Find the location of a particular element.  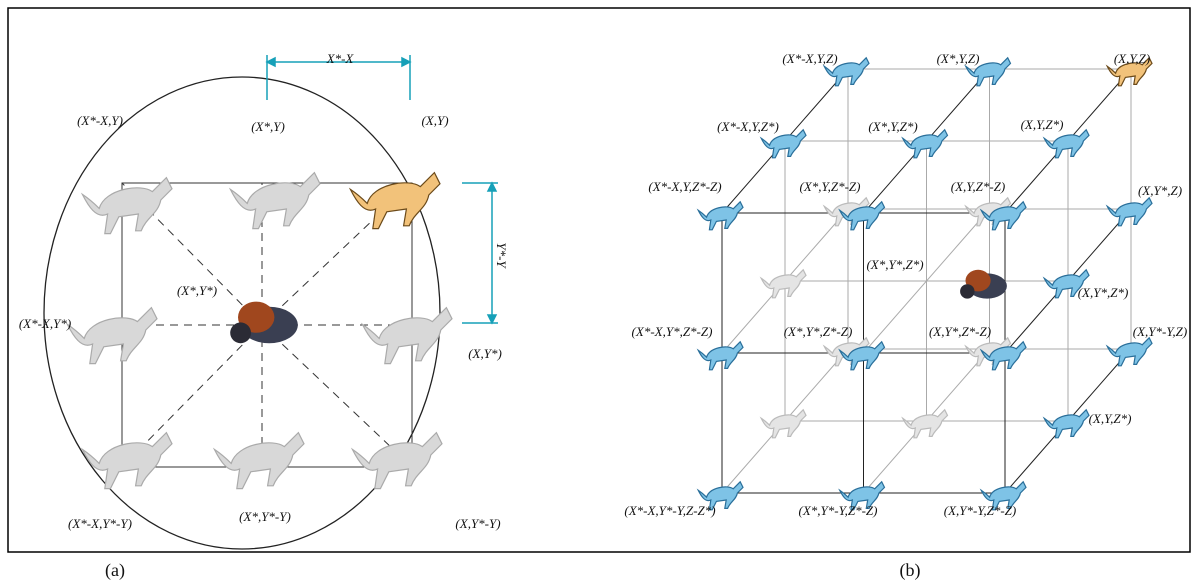

dy-label: Y*-Y is located at coordinates (501, 255).